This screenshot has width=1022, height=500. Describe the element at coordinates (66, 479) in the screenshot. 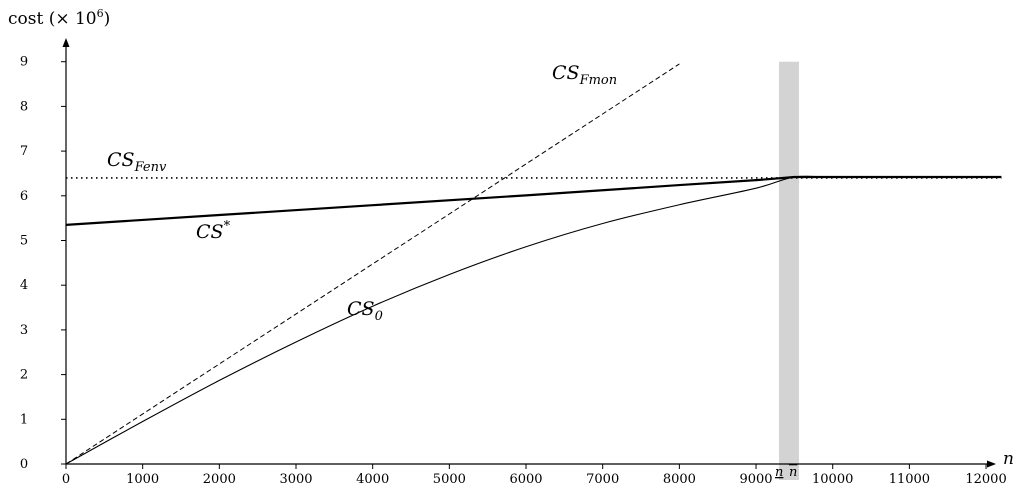

I see `x-tick-label: 0` at that location.